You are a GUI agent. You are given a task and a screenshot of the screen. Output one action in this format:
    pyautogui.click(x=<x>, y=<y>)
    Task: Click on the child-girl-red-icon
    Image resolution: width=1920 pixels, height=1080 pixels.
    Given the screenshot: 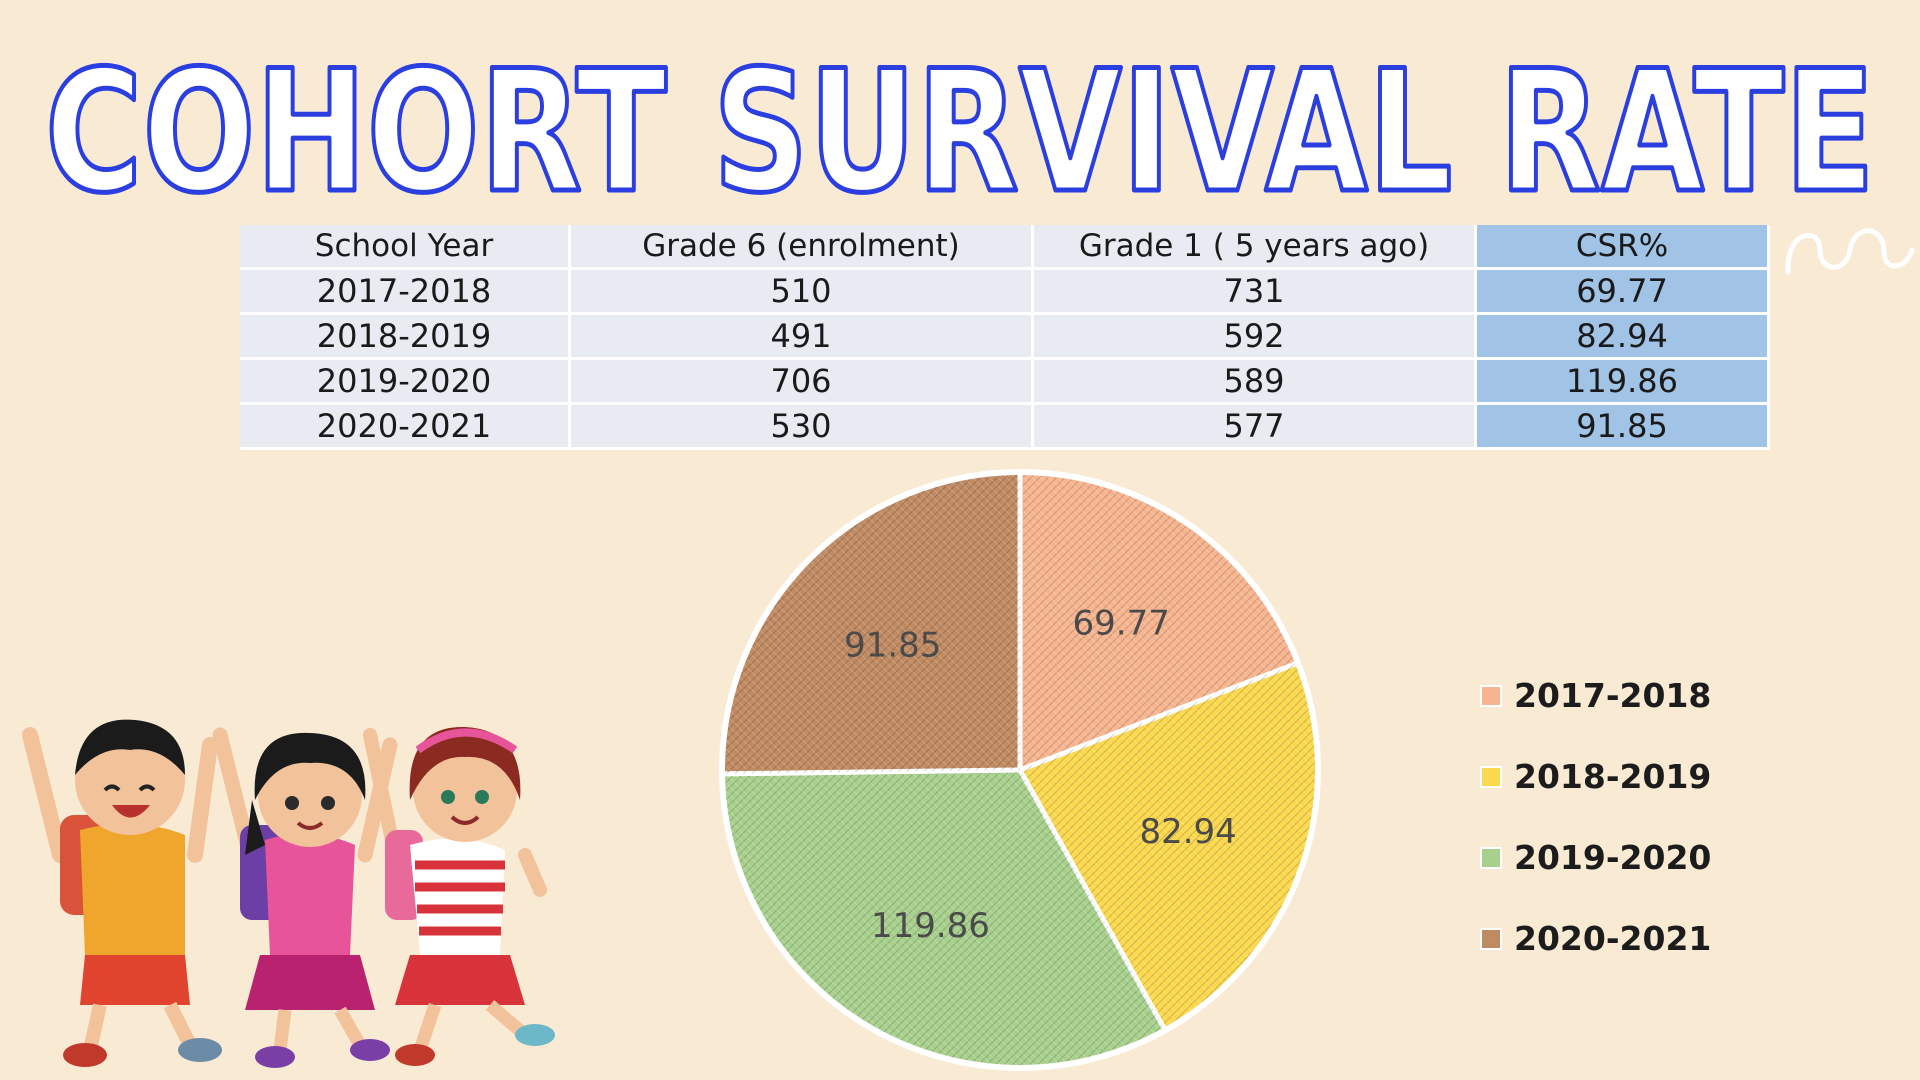 What is the action you would take?
    pyautogui.click(x=459, y=896)
    